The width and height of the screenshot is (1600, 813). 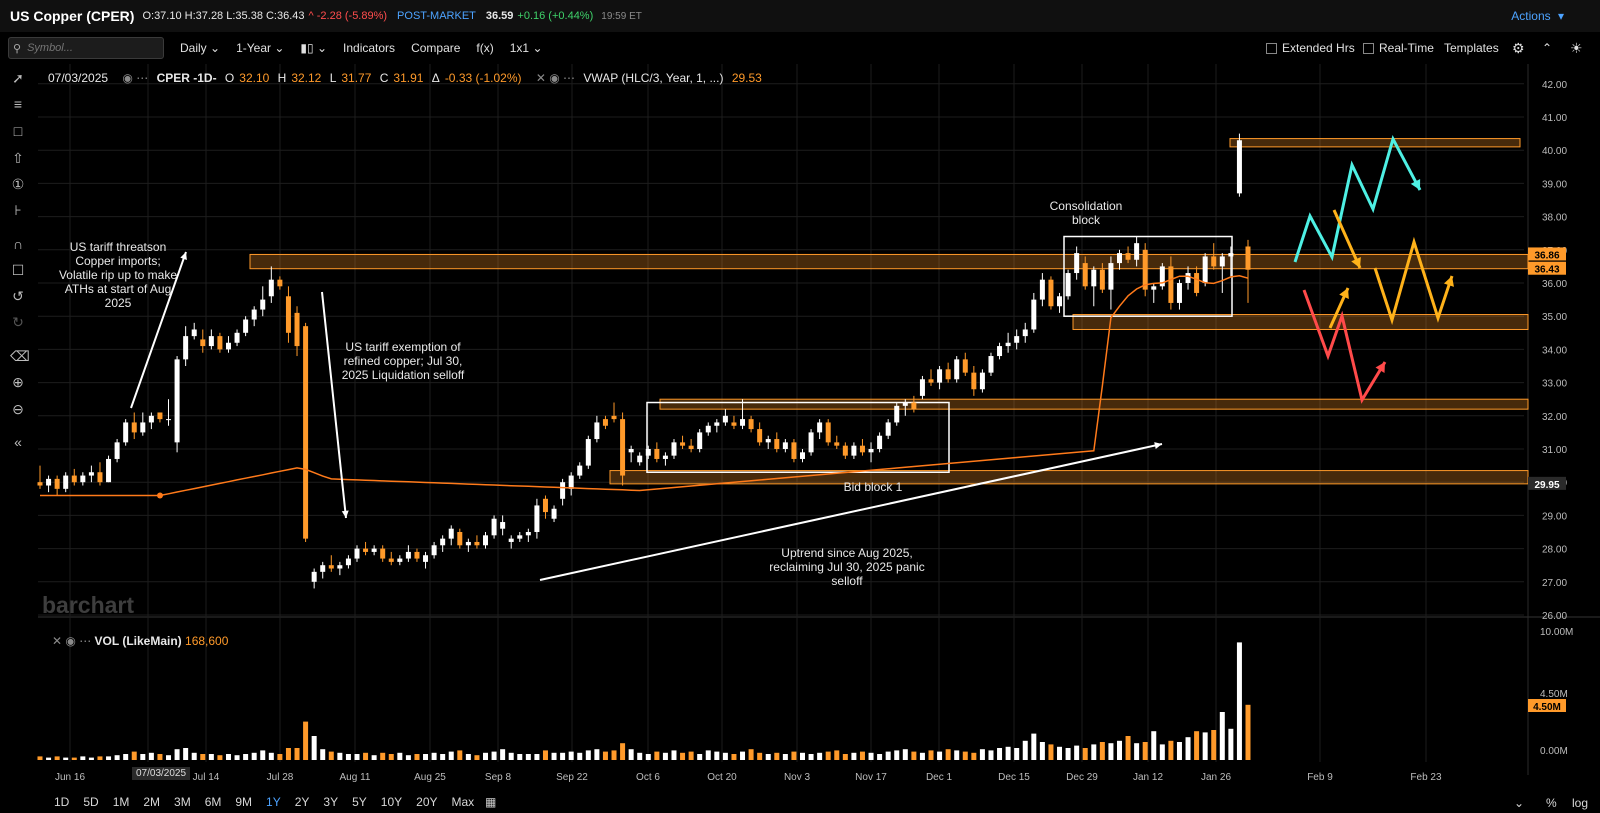 I want to click on zoom-in-icon: ⊕, so click(x=18, y=382).